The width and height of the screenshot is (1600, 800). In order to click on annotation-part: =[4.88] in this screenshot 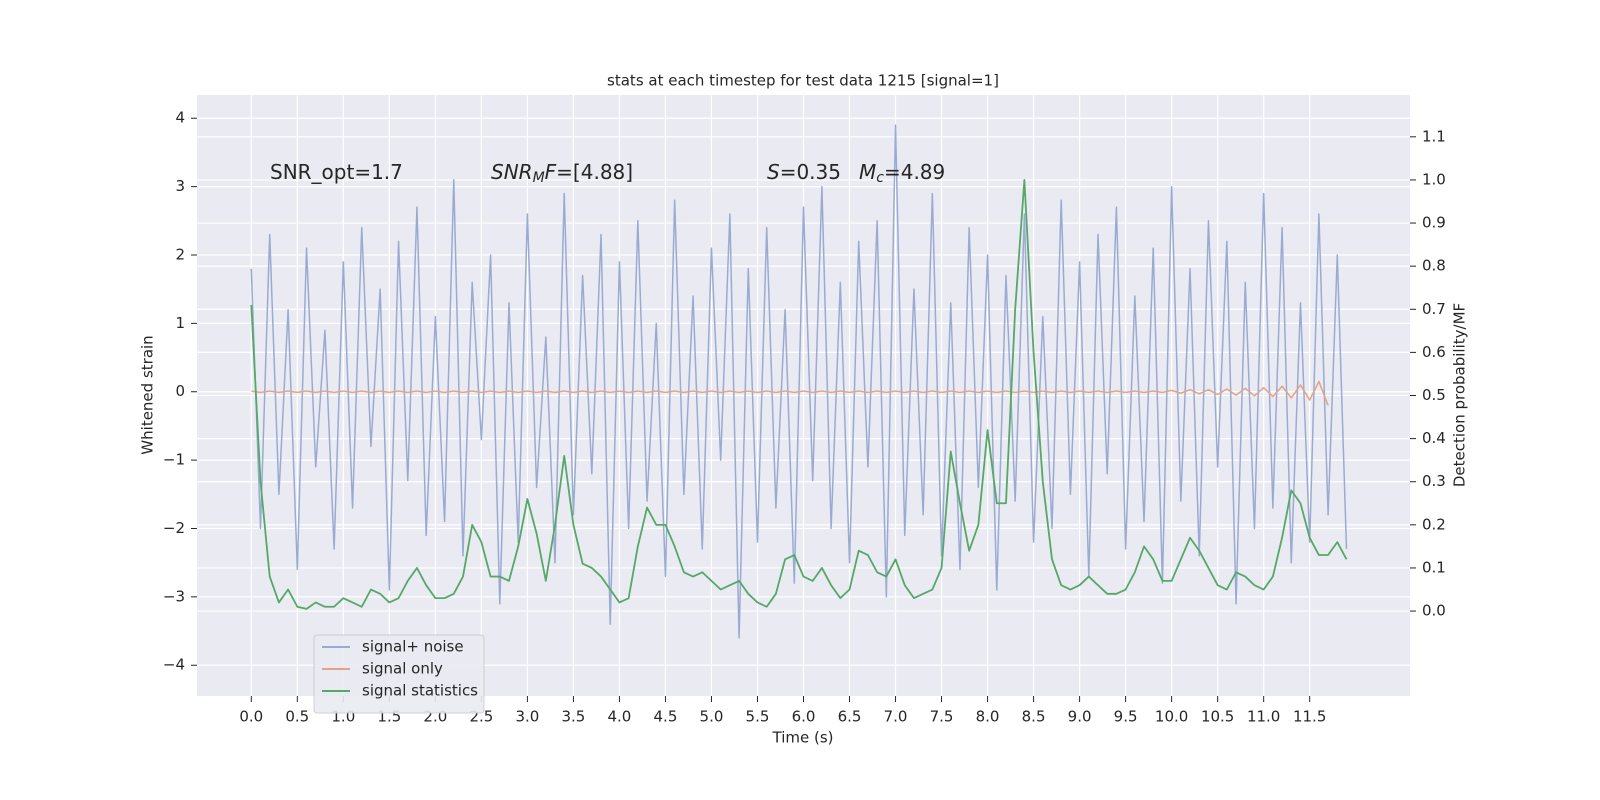, I will do `click(594, 172)`.